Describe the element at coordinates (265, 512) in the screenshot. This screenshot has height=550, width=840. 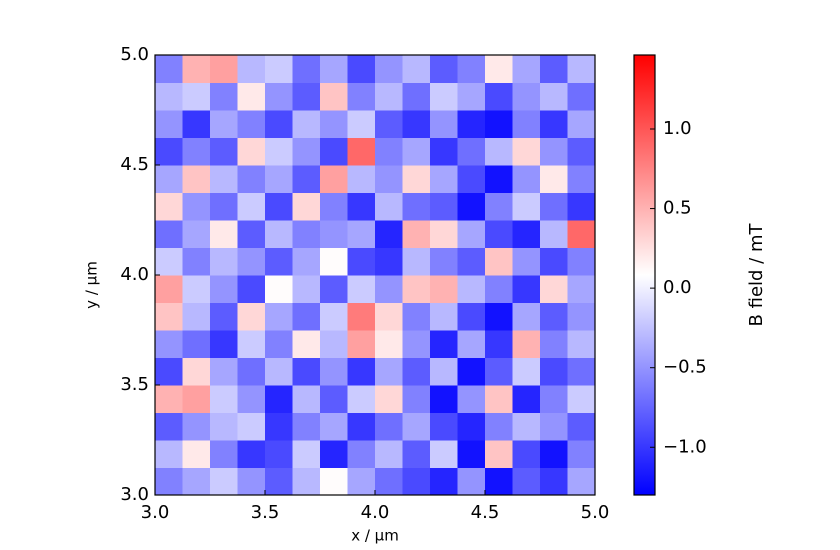
I see `x-tick-label: 3.5` at that location.